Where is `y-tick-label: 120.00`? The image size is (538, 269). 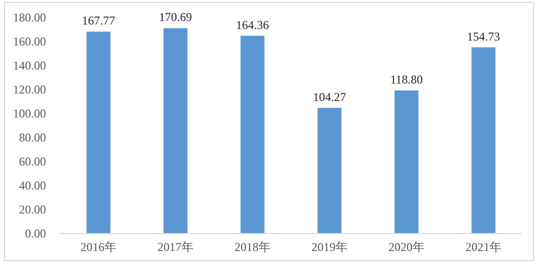
y-tick-label: 120.00 is located at coordinates (29, 89).